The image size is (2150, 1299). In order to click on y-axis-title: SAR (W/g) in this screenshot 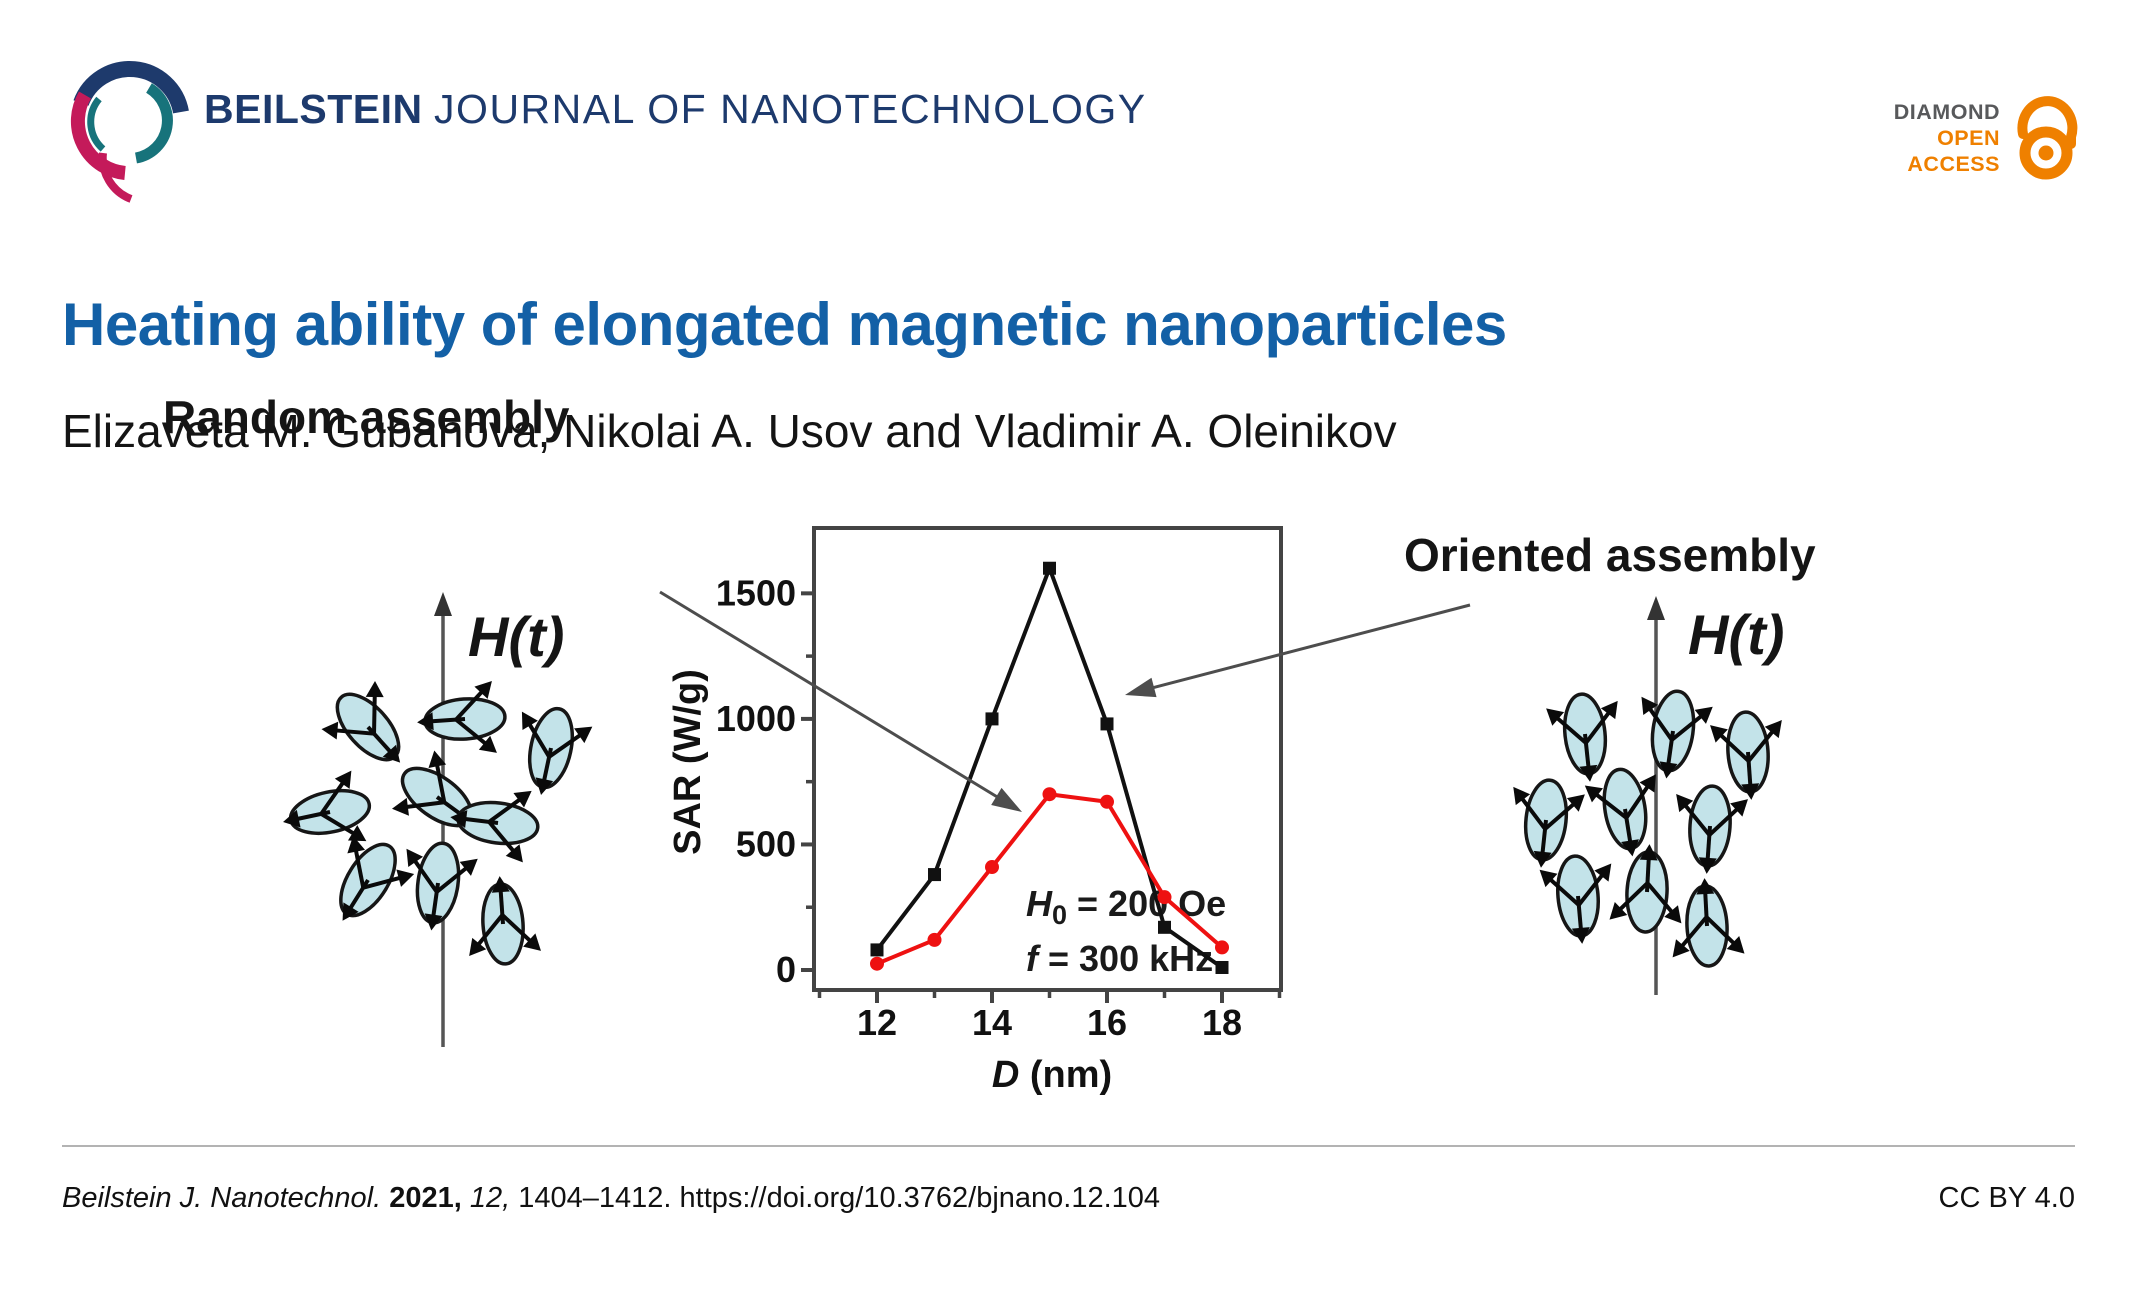, I will do `click(688, 762)`.